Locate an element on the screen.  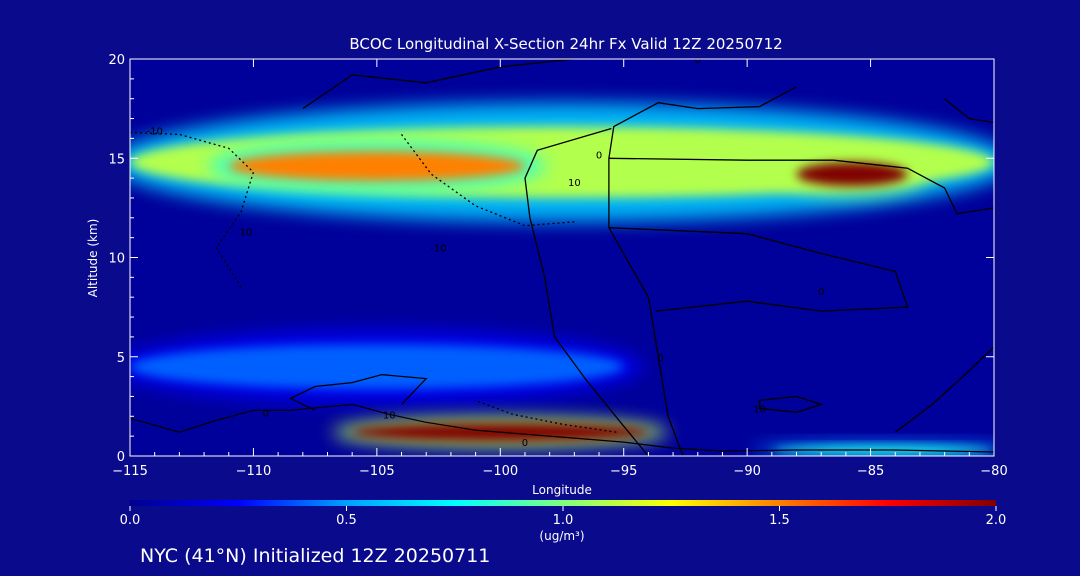
colorbar-tick-label: 0.0 is located at coordinates (130, 520).